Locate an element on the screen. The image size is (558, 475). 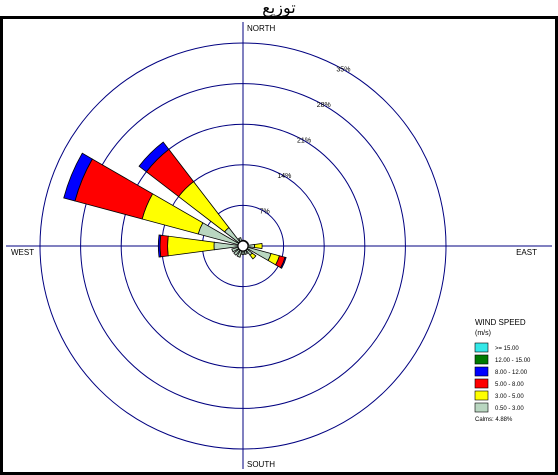
legend-label-2: 12.00 - 15.00 is located at coordinates (513, 361).